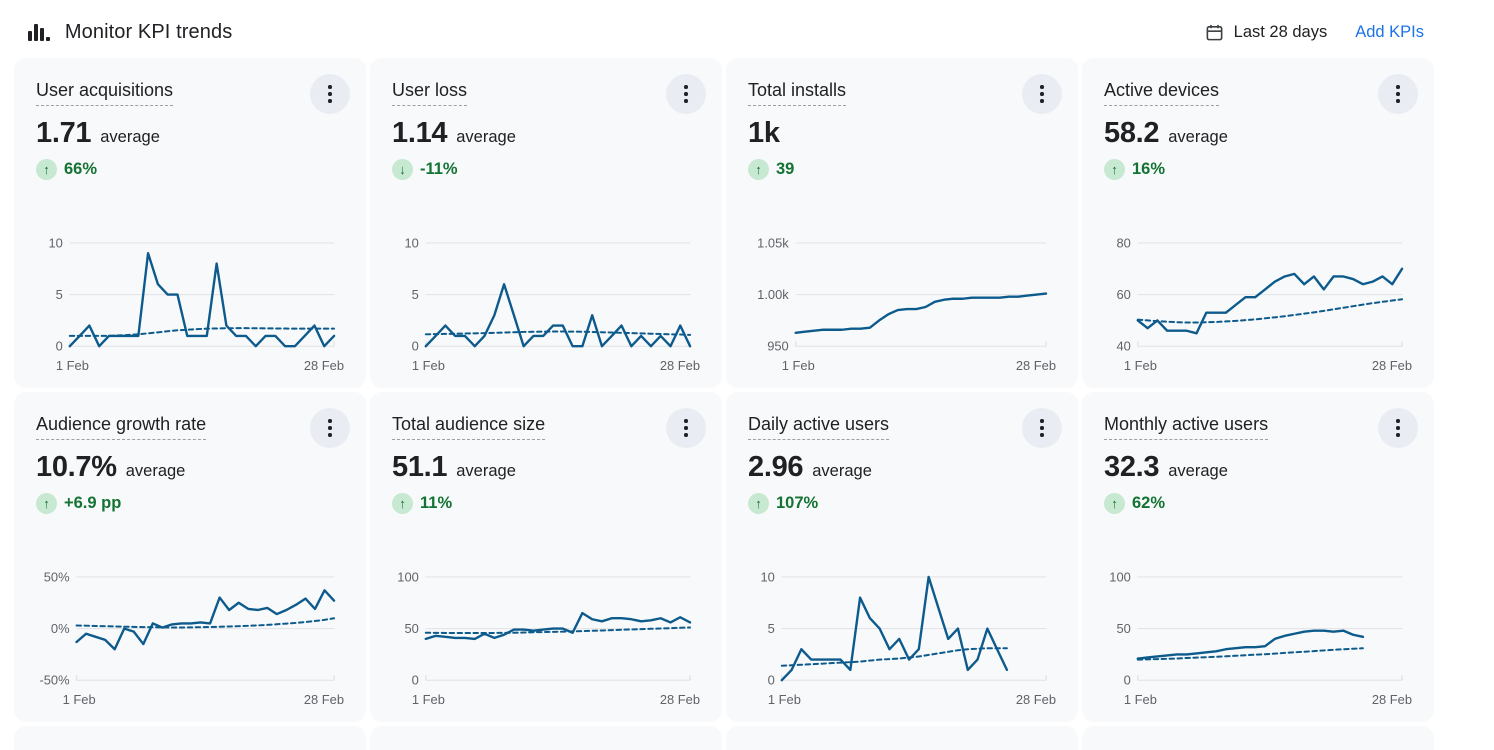 The width and height of the screenshot is (1494, 750). I want to click on kpi-change-value: +6.9 pp, so click(93, 502).